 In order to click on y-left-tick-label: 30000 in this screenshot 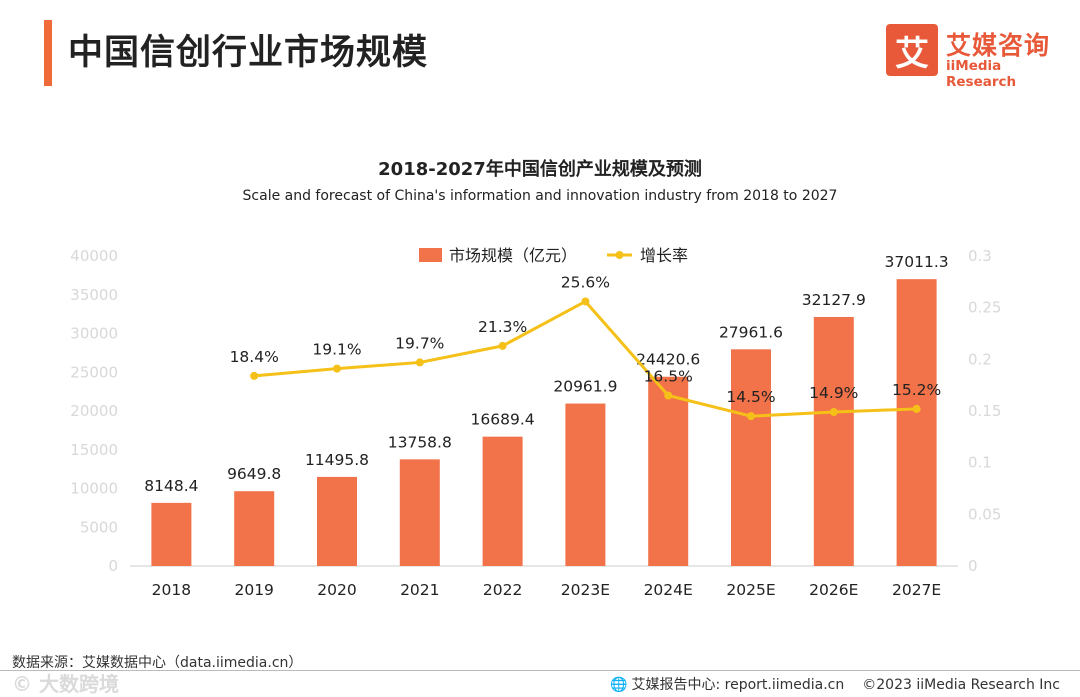, I will do `click(94, 334)`.